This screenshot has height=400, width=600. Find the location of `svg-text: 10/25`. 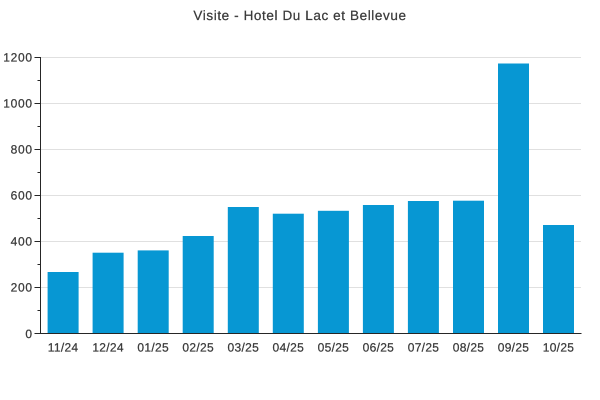

svg-text: 10/25 is located at coordinates (559, 347).